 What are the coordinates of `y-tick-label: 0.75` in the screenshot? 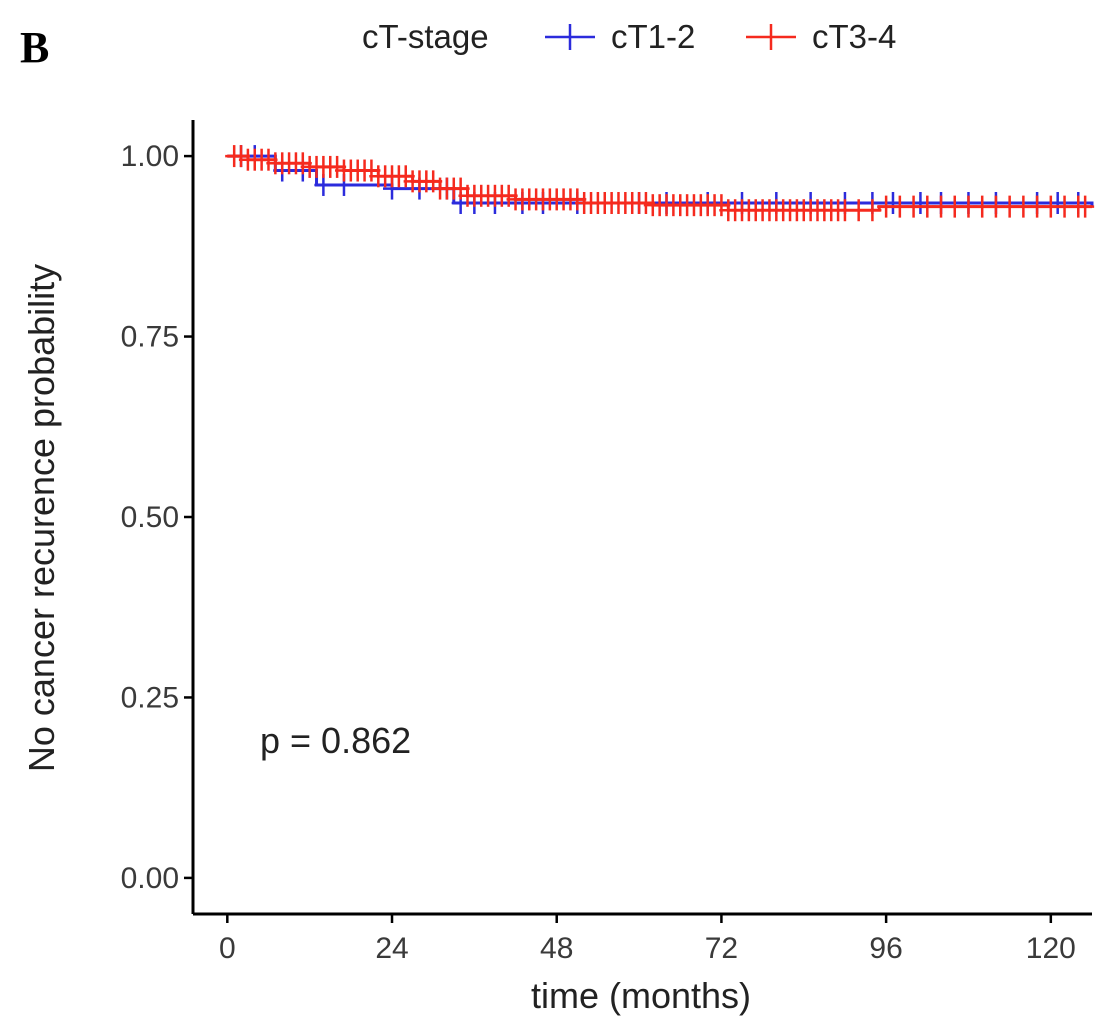 It's located at (150, 337).